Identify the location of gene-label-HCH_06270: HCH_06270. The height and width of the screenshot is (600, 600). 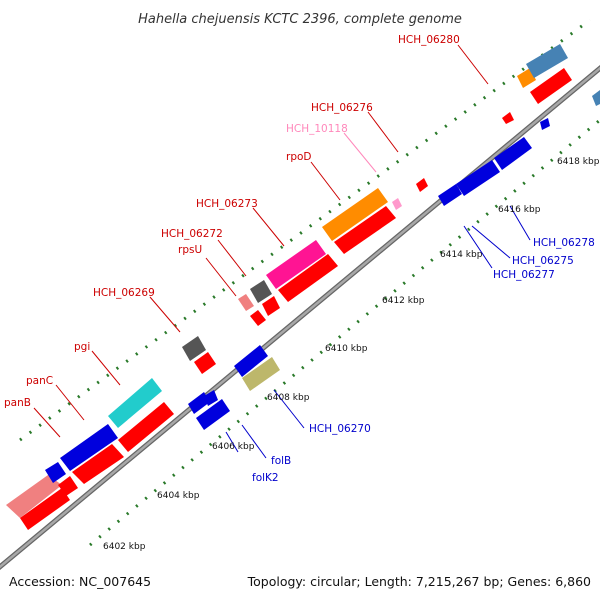
(340, 429).